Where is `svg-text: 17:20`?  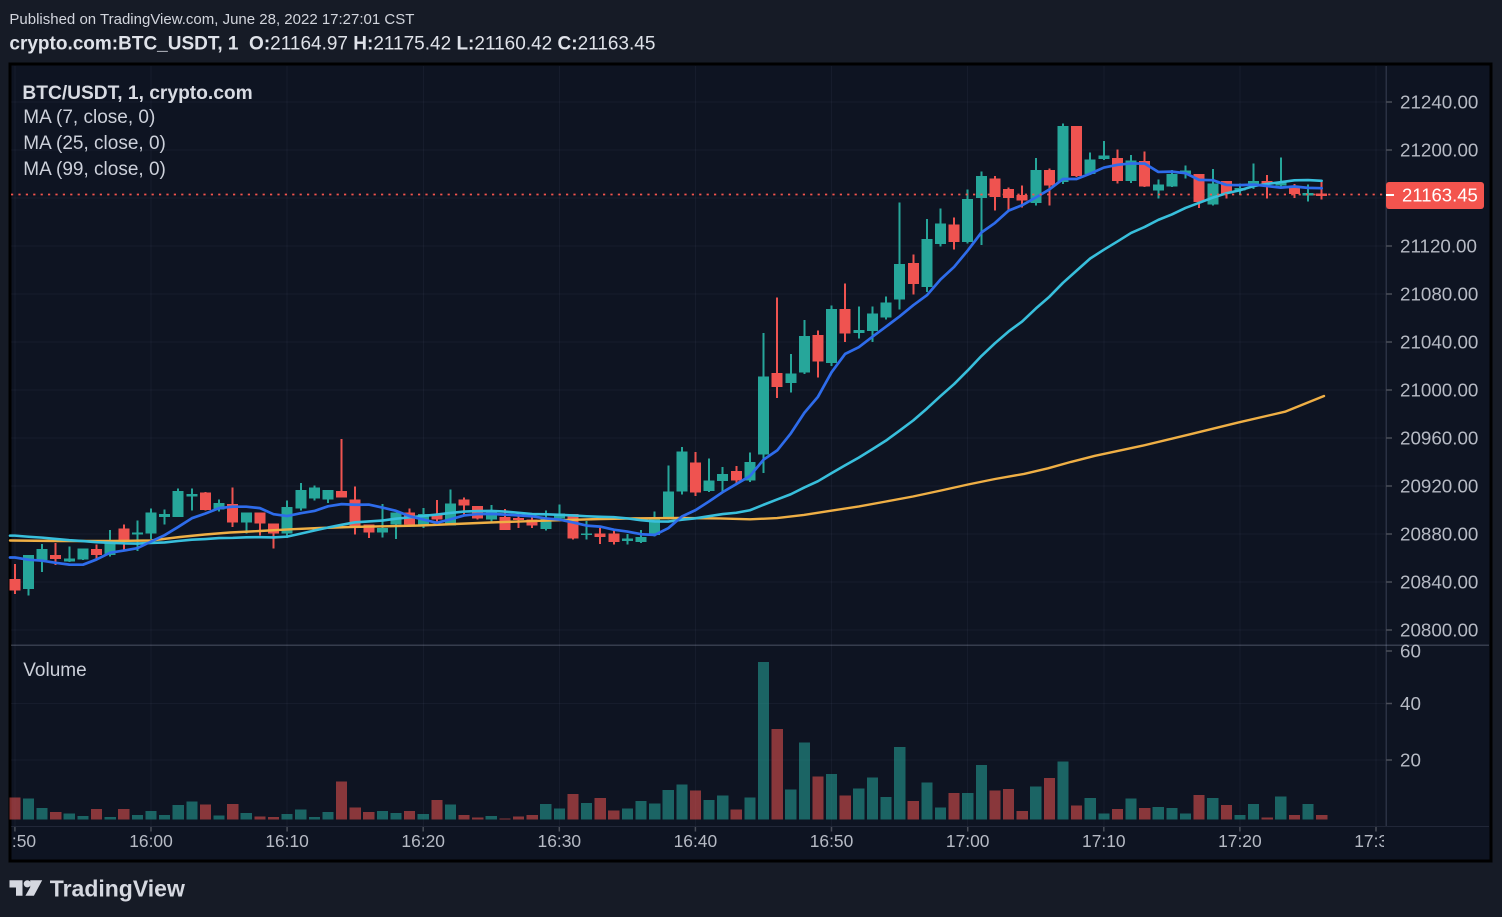
svg-text: 17:20 is located at coordinates (1240, 841).